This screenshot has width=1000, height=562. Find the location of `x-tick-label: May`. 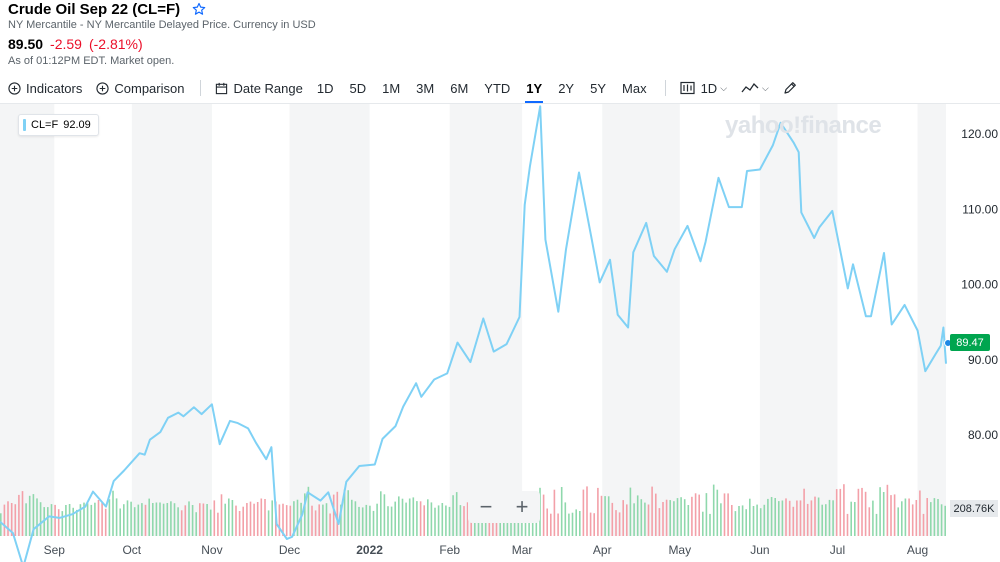

x-tick-label: May is located at coordinates (679, 550).